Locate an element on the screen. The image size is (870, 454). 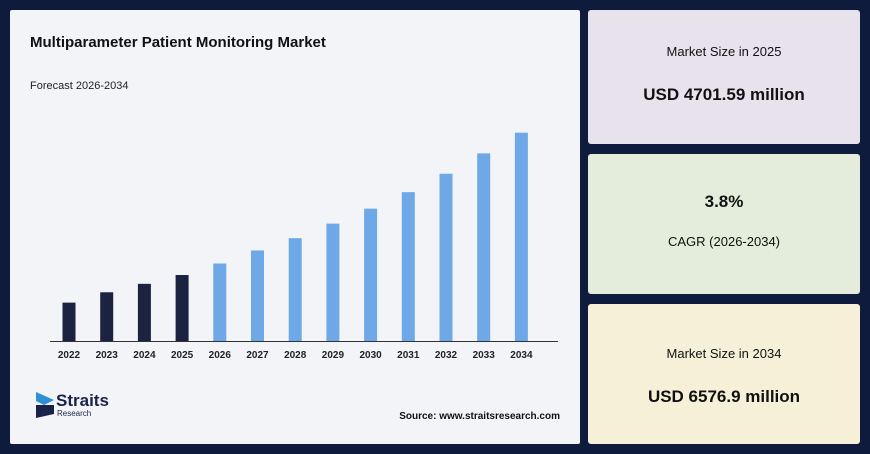
card-value: USD 4701.59 million is located at coordinates (724, 94).